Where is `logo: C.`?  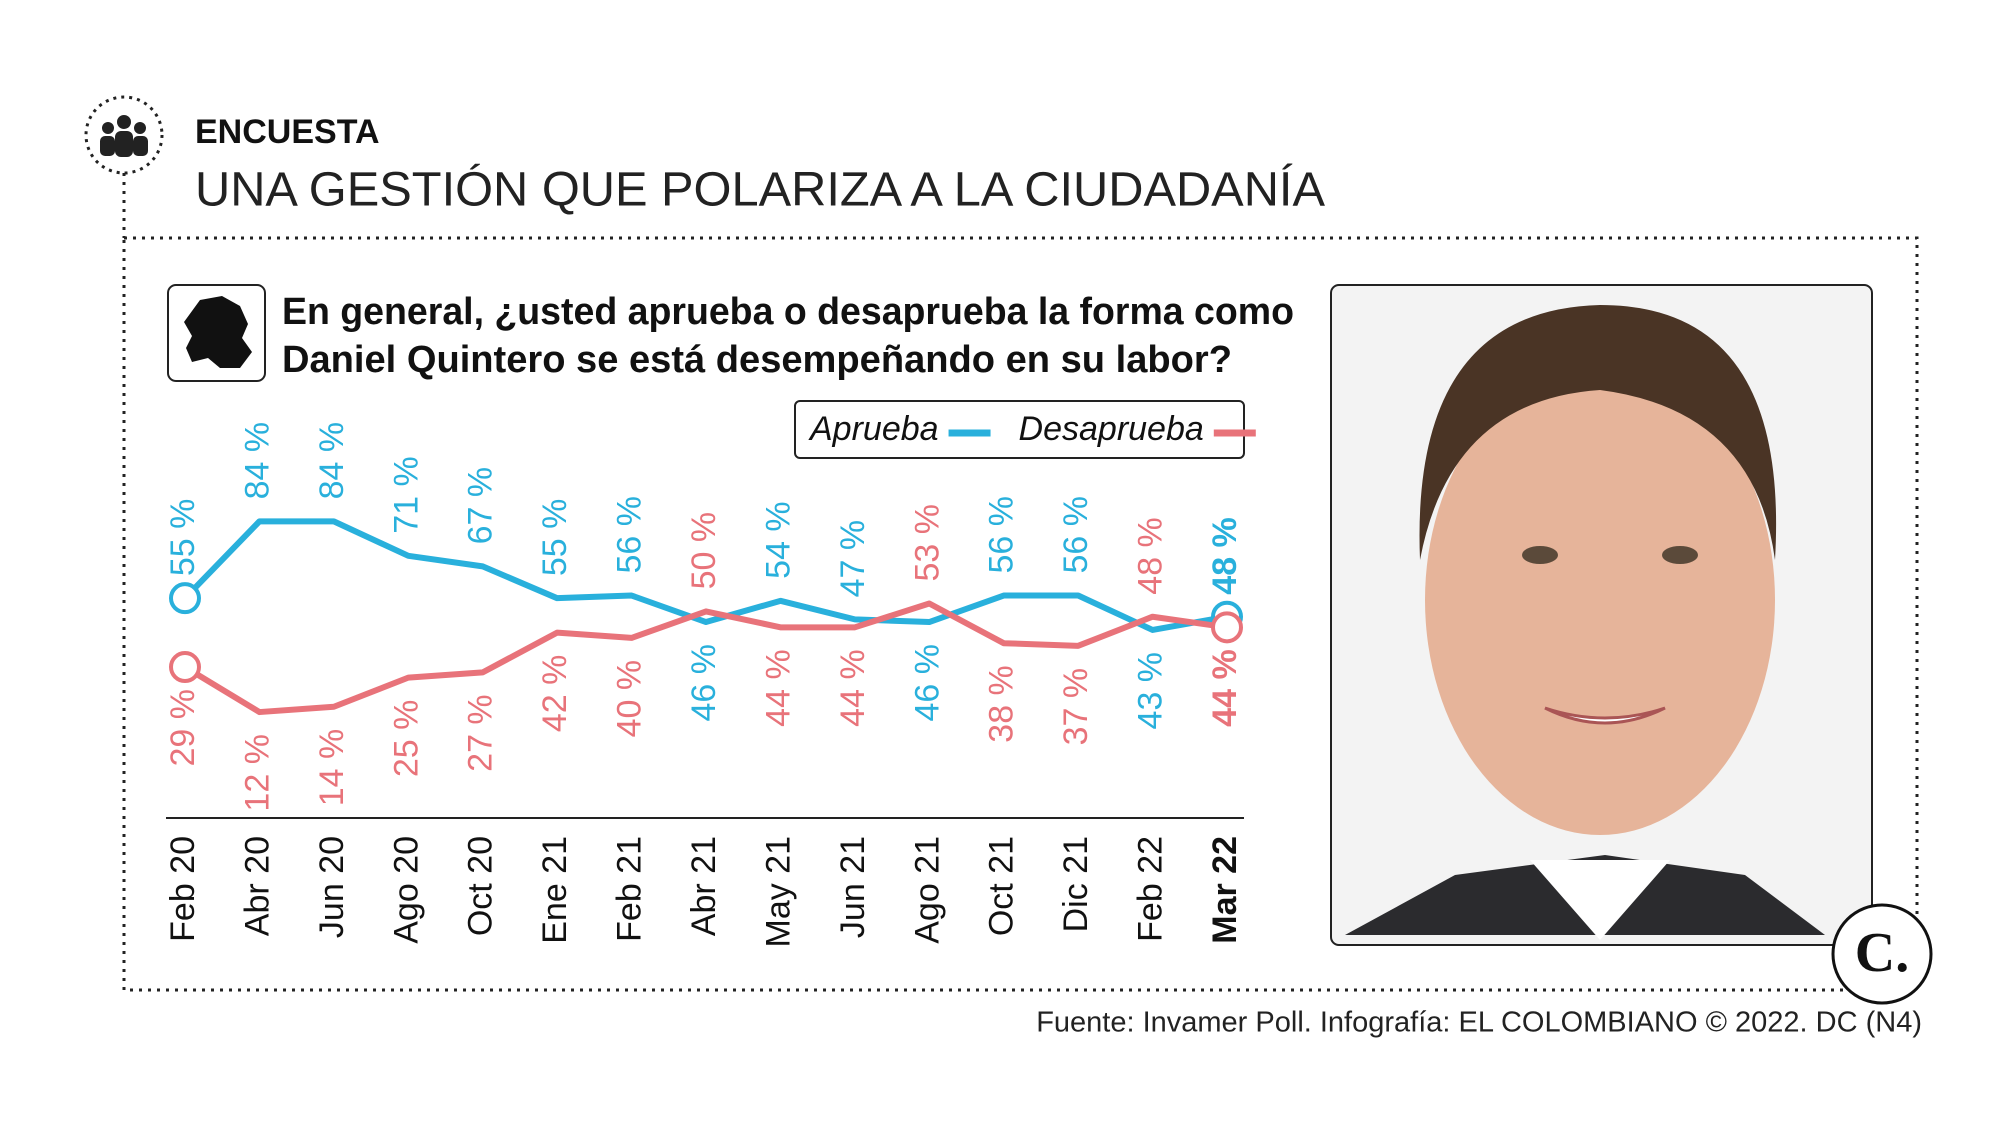
logo: C. is located at coordinates (1882, 953).